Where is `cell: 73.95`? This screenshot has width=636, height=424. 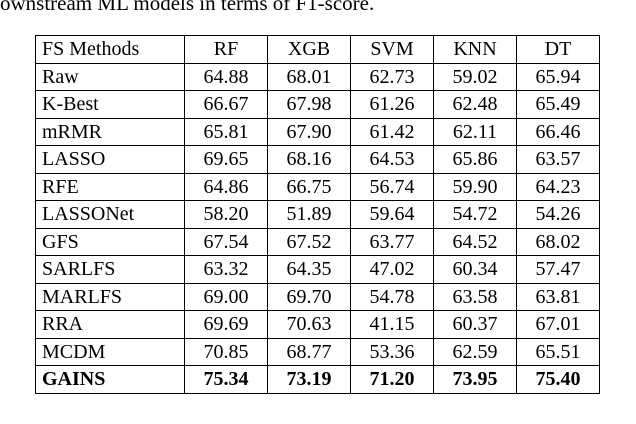 cell: 73.95 is located at coordinates (475, 379).